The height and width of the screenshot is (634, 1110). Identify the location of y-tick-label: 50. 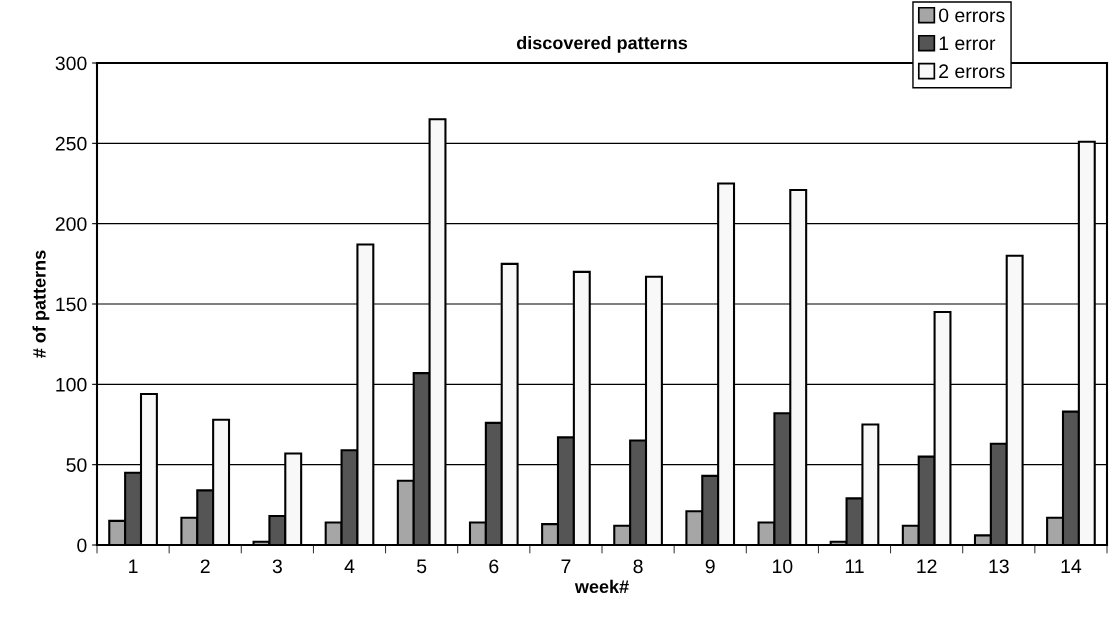
(76, 465).